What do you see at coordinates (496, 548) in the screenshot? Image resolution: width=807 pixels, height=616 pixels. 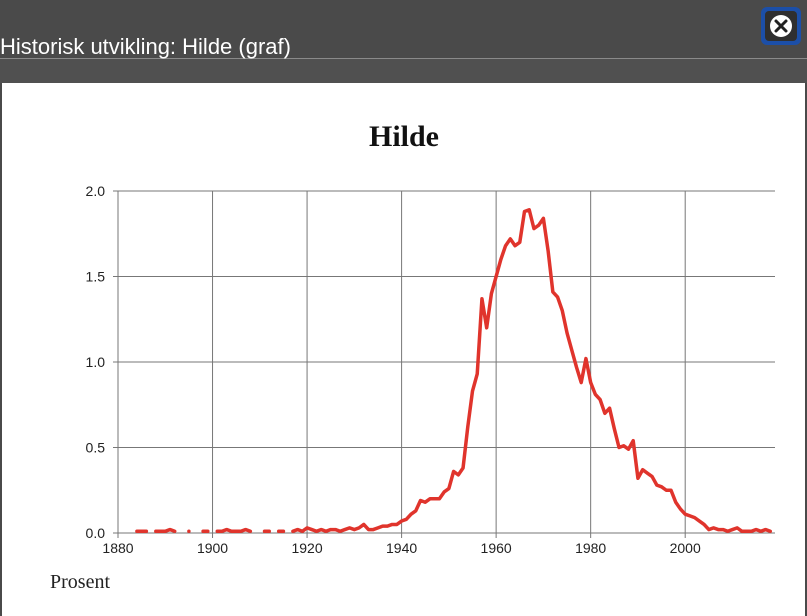 I see `x-tick-label: 1960` at bounding box center [496, 548].